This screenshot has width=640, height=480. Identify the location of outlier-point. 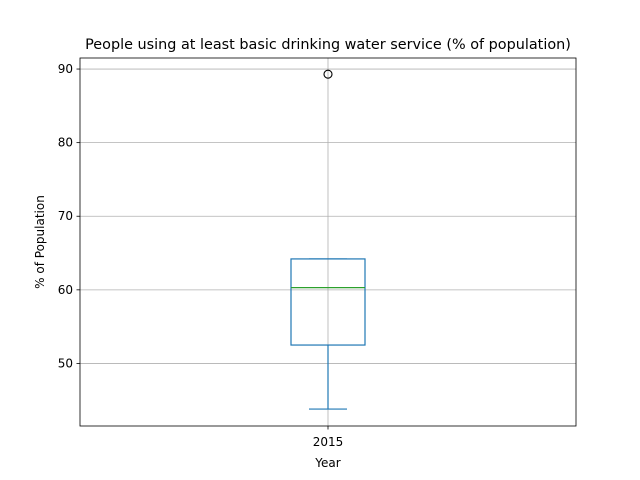
(328, 74).